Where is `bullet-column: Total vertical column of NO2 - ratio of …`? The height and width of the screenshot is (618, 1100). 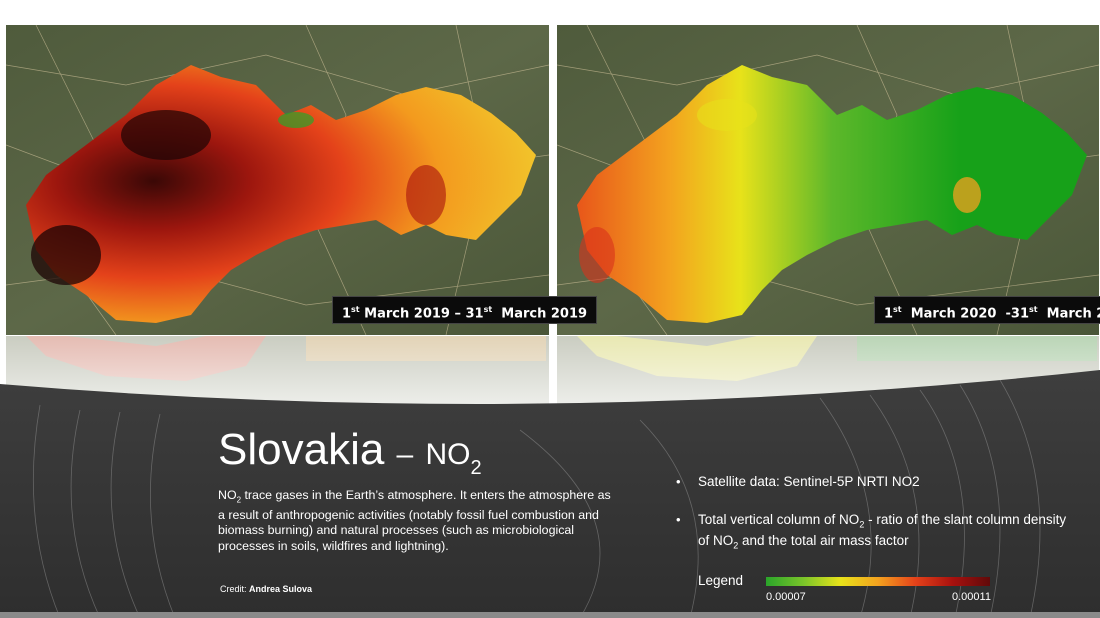
bullet-column: Total vertical column of NO2 - ratio of … is located at coordinates (876, 532).